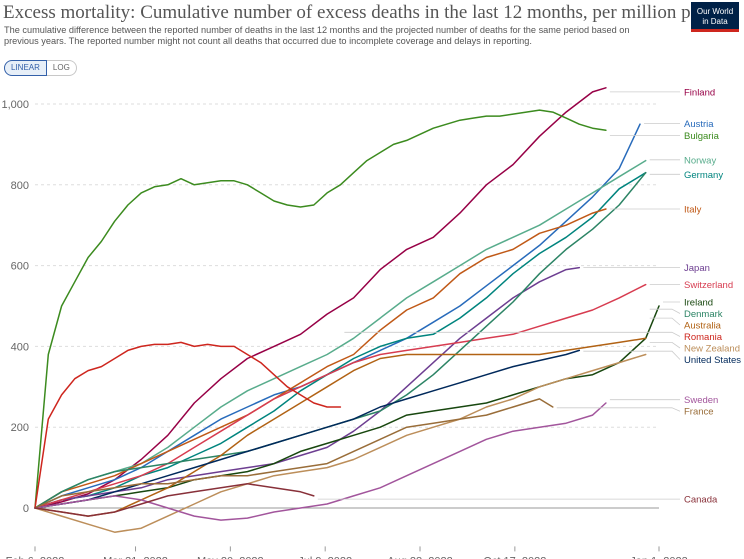 Image resolution: width=744 pixels, height=559 pixels. I want to click on legend-label-germany: Germany, so click(703, 175).